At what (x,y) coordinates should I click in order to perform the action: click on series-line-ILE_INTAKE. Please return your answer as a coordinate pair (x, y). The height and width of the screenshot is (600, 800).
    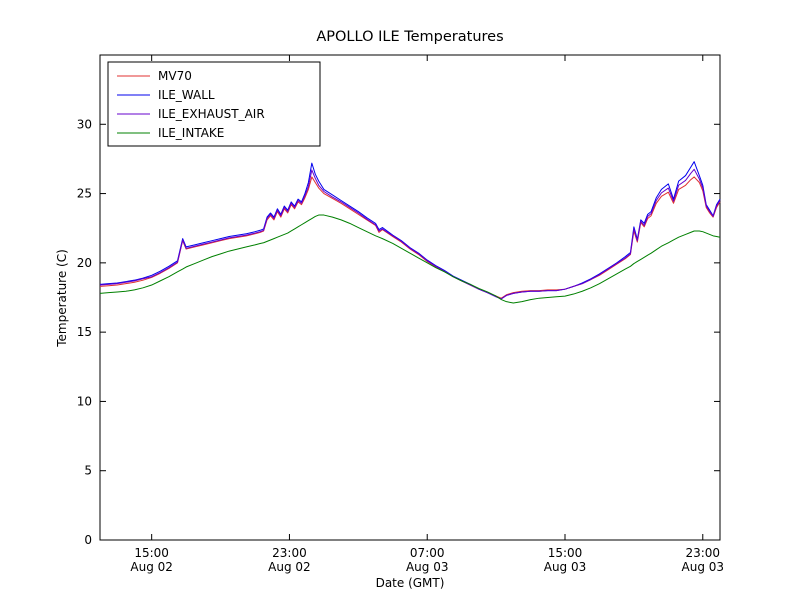
    Looking at the image, I should click on (410, 259).